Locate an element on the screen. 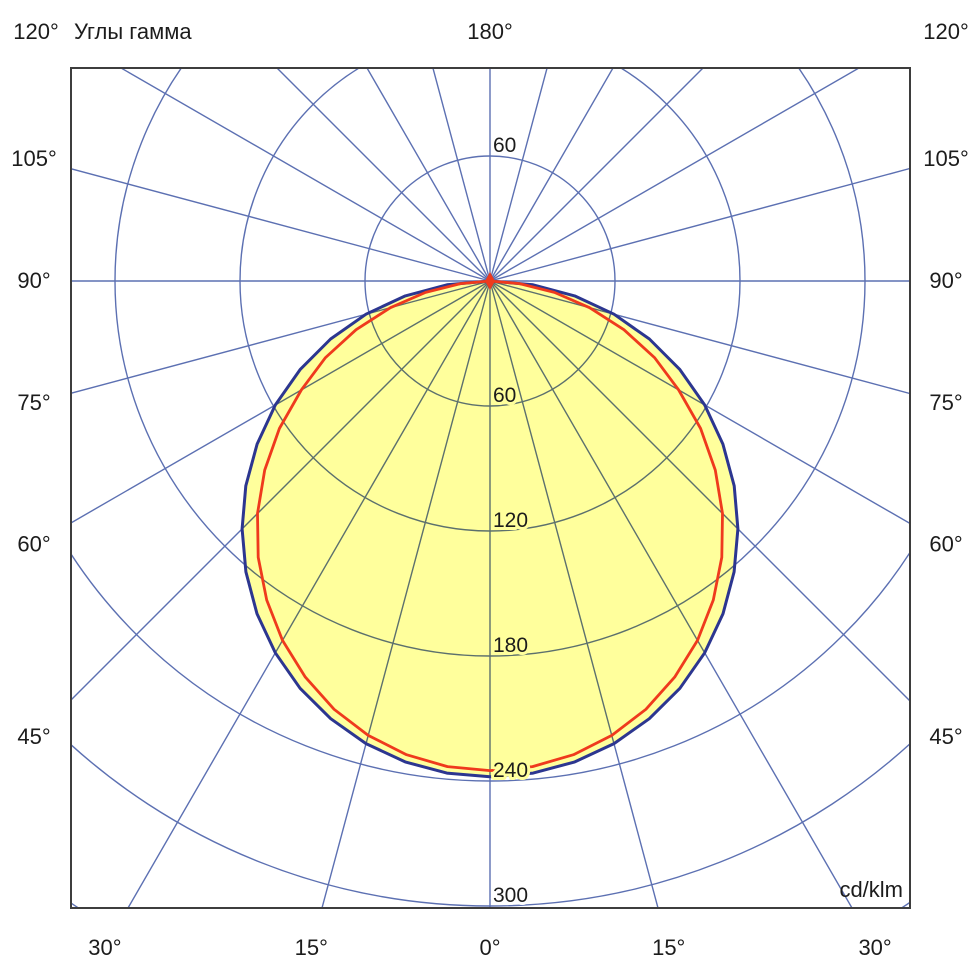  gamma-label-left: 90° is located at coordinates (33, 280).